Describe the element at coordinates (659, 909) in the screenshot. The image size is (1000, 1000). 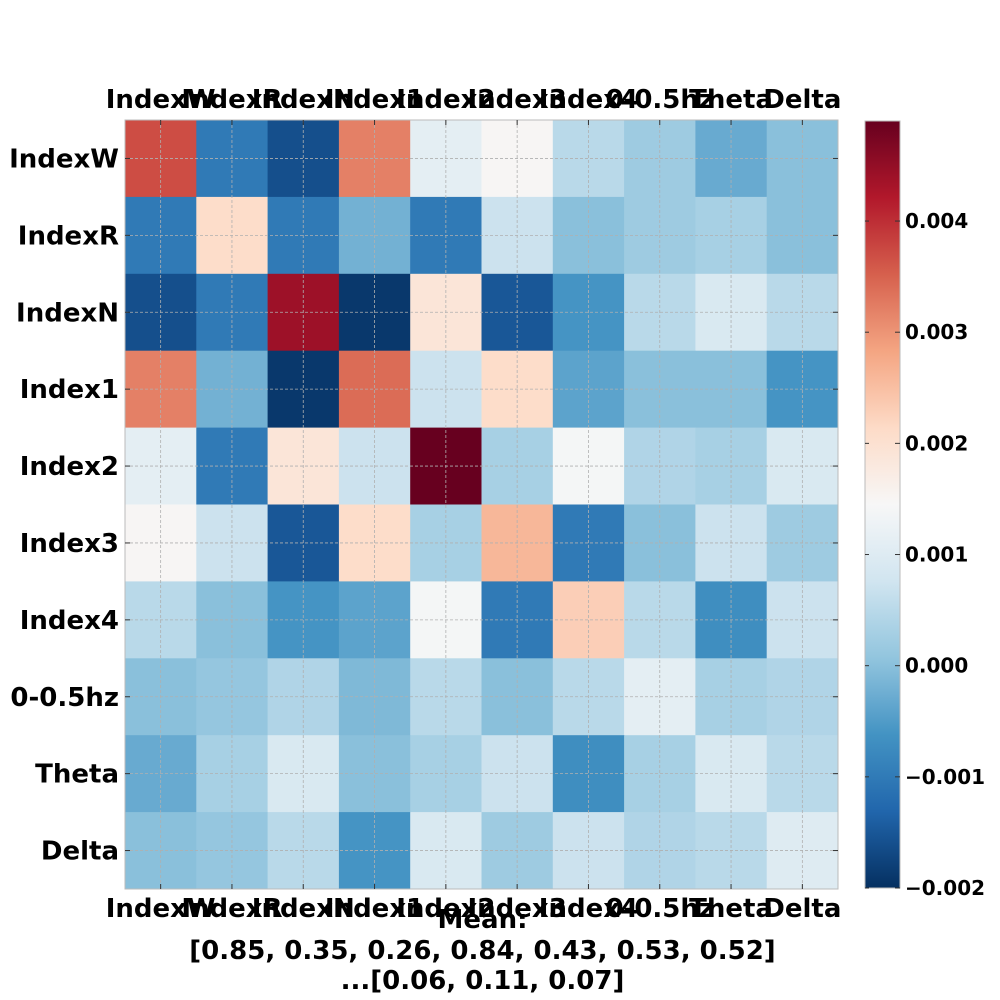
I see `x-tick-label-bottom: 0-0.5hz` at that location.